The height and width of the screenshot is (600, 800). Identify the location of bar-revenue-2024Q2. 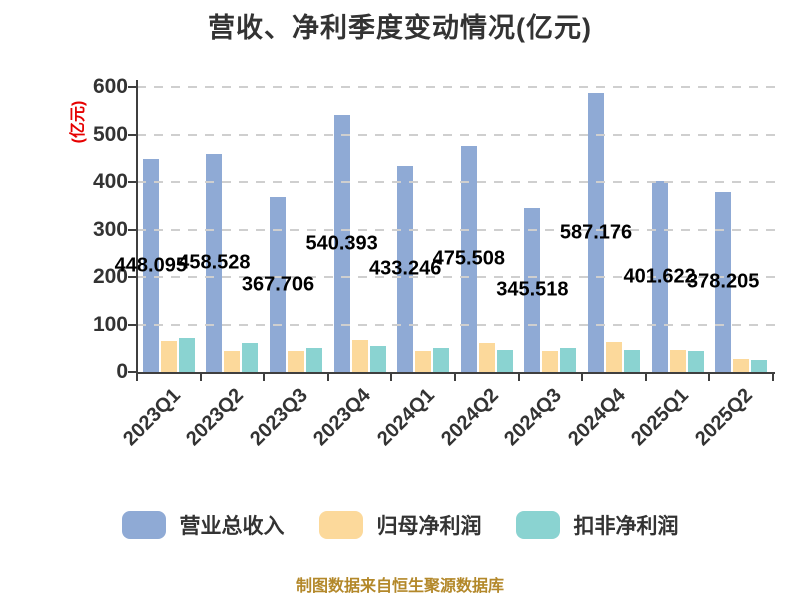
(468, 259).